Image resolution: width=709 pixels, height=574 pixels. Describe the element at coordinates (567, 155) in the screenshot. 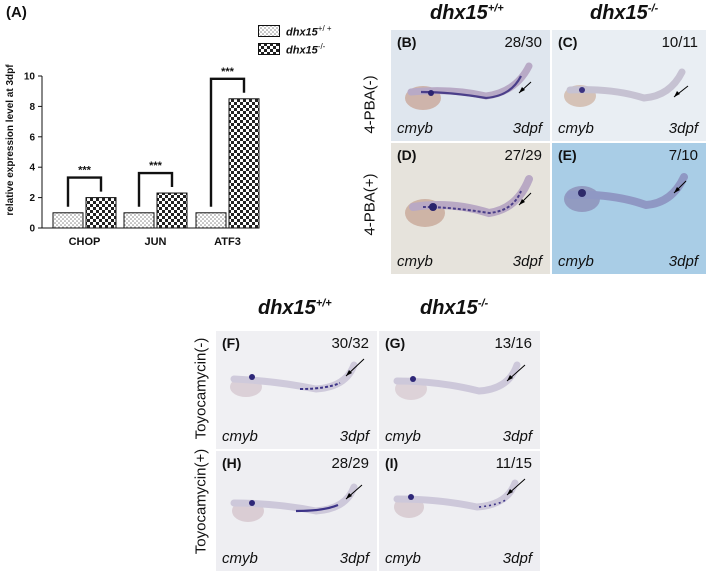

I see `panel-e-label: (E)` at that location.